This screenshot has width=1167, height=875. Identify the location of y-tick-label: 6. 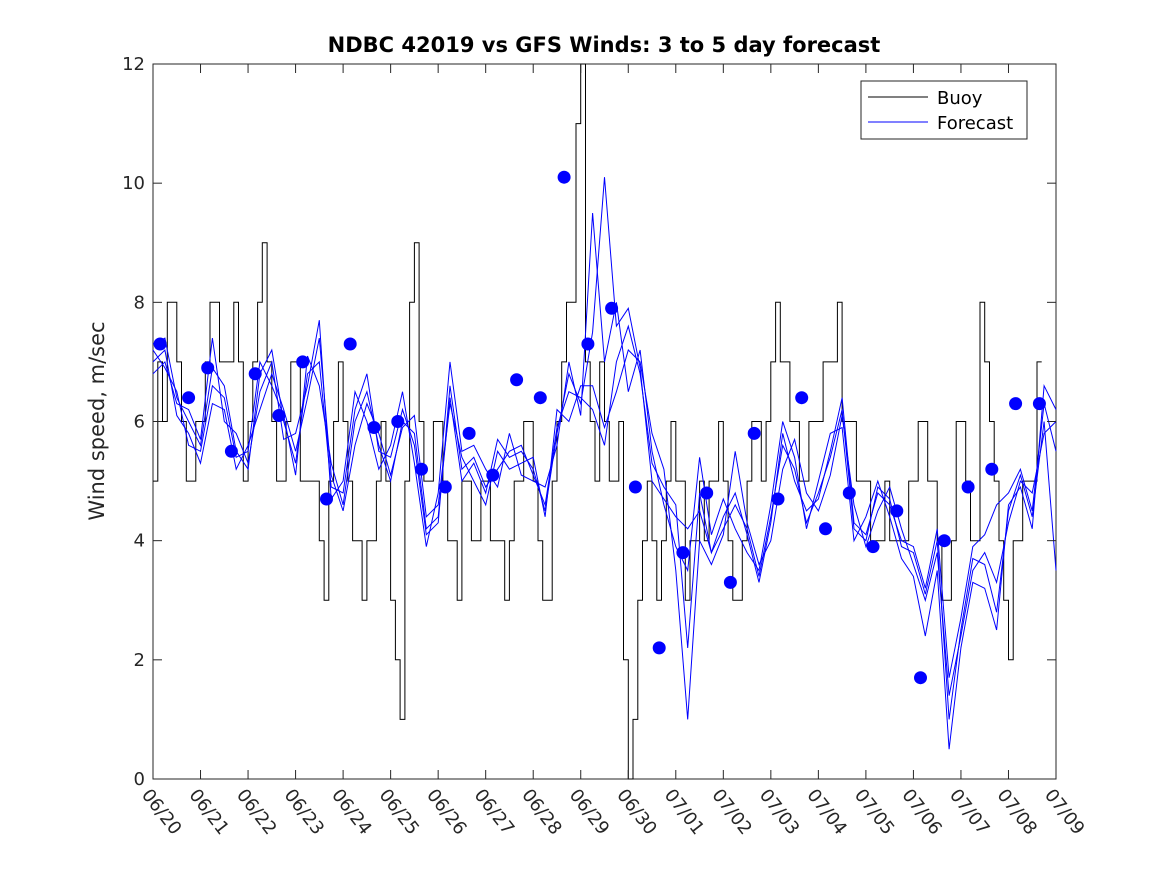
(139, 422).